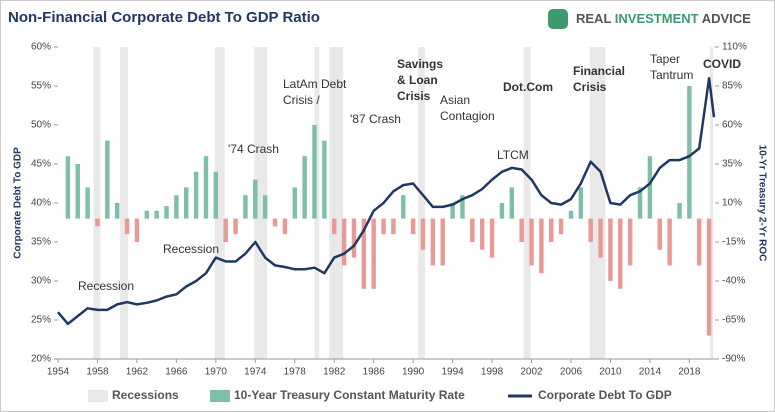 Image resolution: width=775 pixels, height=412 pixels. Describe the element at coordinates (492, 372) in the screenshot. I see `x-tick-label: 1998` at that location.